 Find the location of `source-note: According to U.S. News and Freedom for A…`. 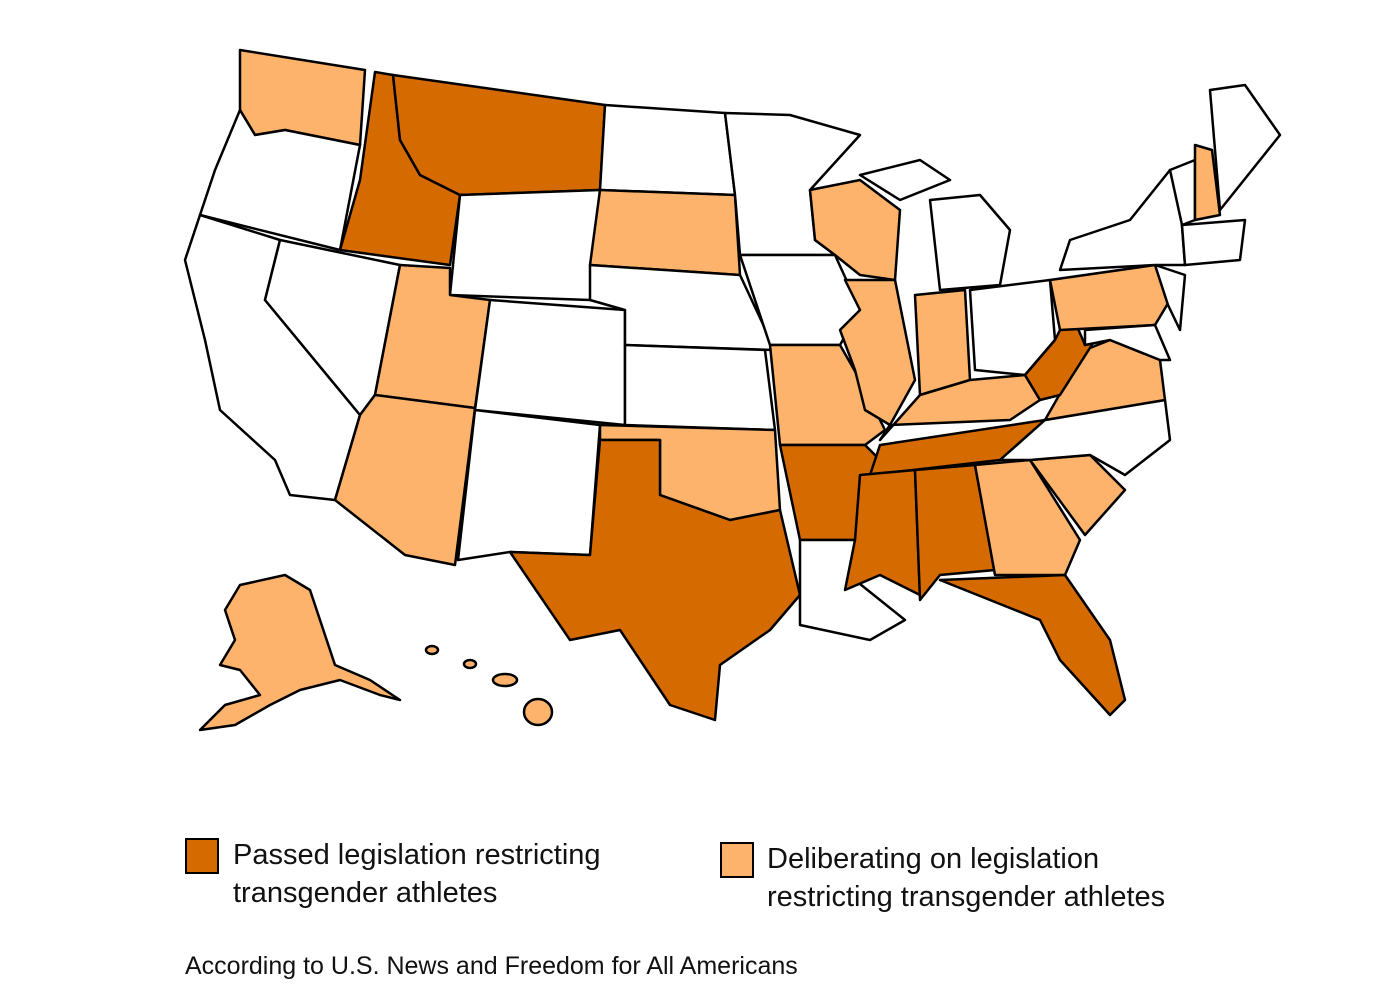

source-note: According to U.S. News and Freedom for A… is located at coordinates (491, 966).